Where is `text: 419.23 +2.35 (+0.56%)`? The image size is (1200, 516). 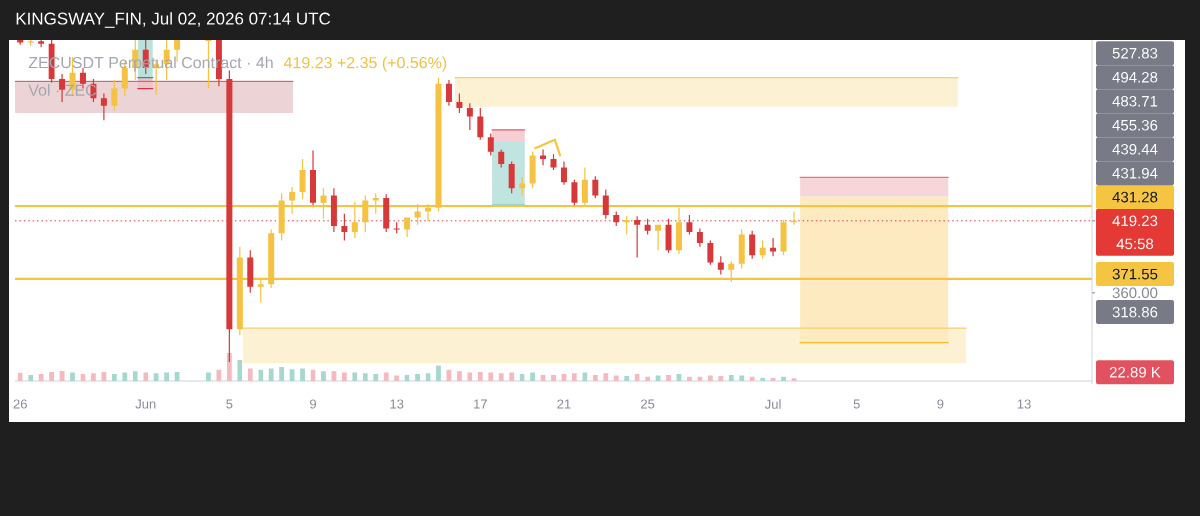
text: 419.23 +2.35 (+0.56%) is located at coordinates (365, 64).